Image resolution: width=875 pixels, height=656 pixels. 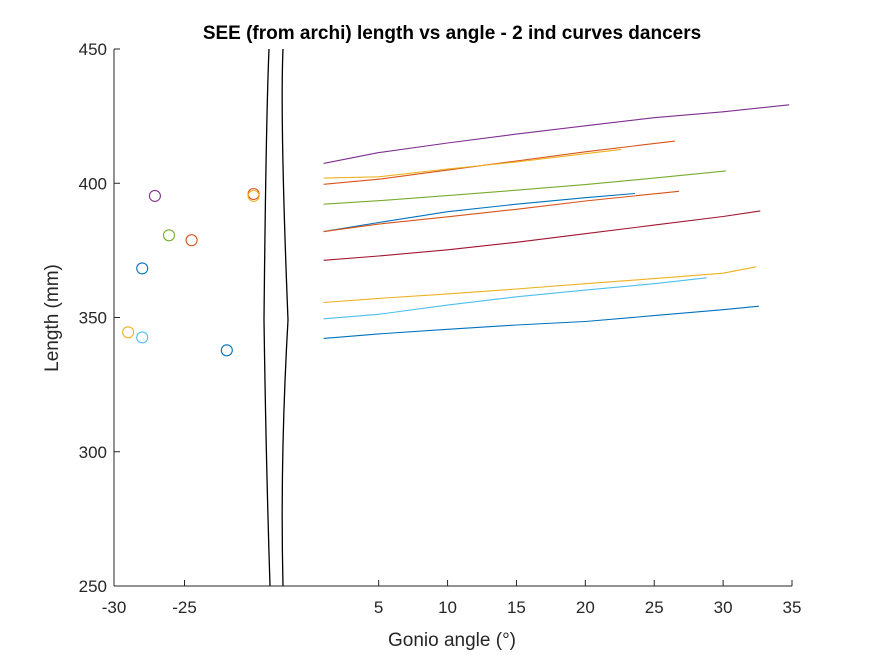 What do you see at coordinates (52, 318) in the screenshot?
I see `y-axis-label: Length (mm)` at bounding box center [52, 318].